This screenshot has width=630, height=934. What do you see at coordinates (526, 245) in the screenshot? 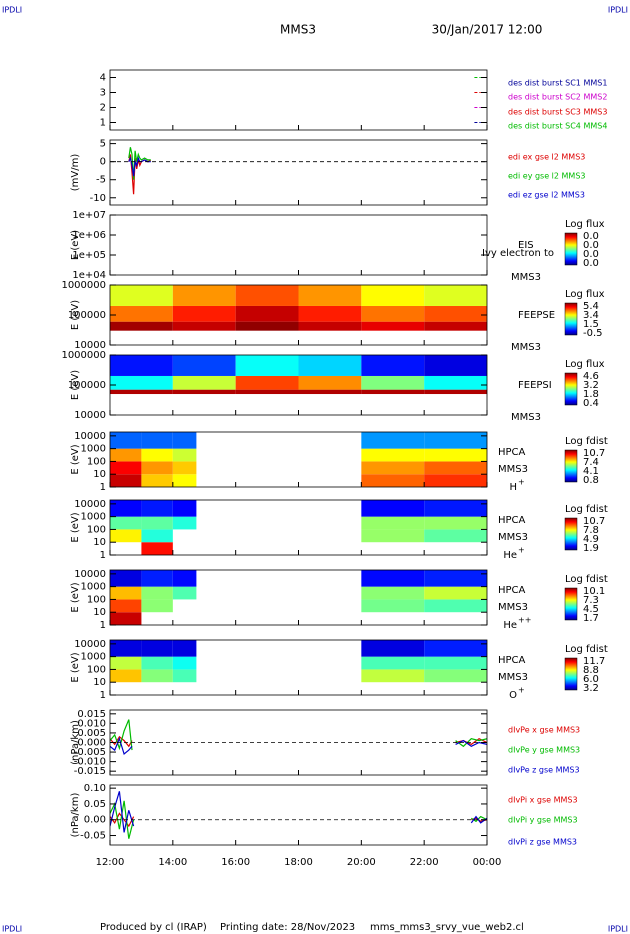
I see `instrument-label: EIS` at bounding box center [526, 245].